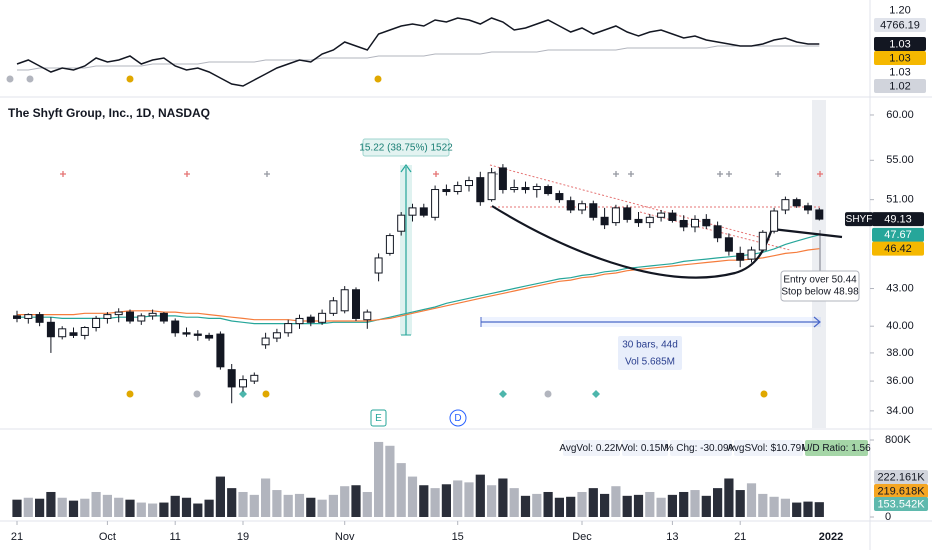 This screenshot has width=932, height=550. Describe the element at coordinates (174, 537) in the screenshot. I see `x-tick-label: 11` at that location.